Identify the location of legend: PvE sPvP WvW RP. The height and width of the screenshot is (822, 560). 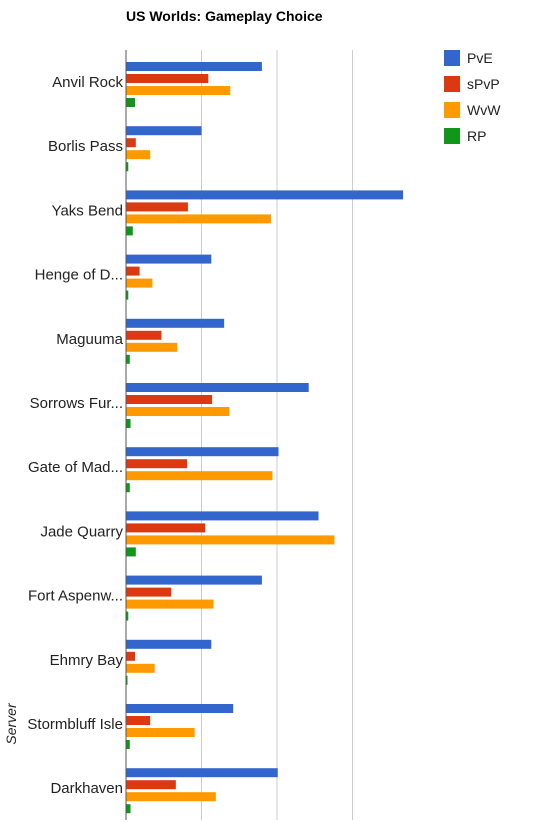
(472, 97).